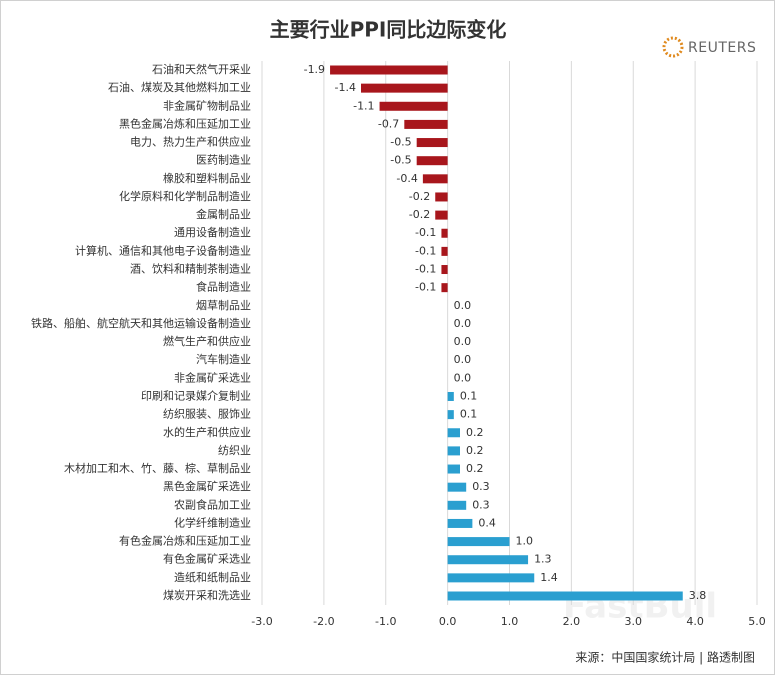  I want to click on source-note: 来源：中国国家统计局 | 路透制图, so click(665, 657).